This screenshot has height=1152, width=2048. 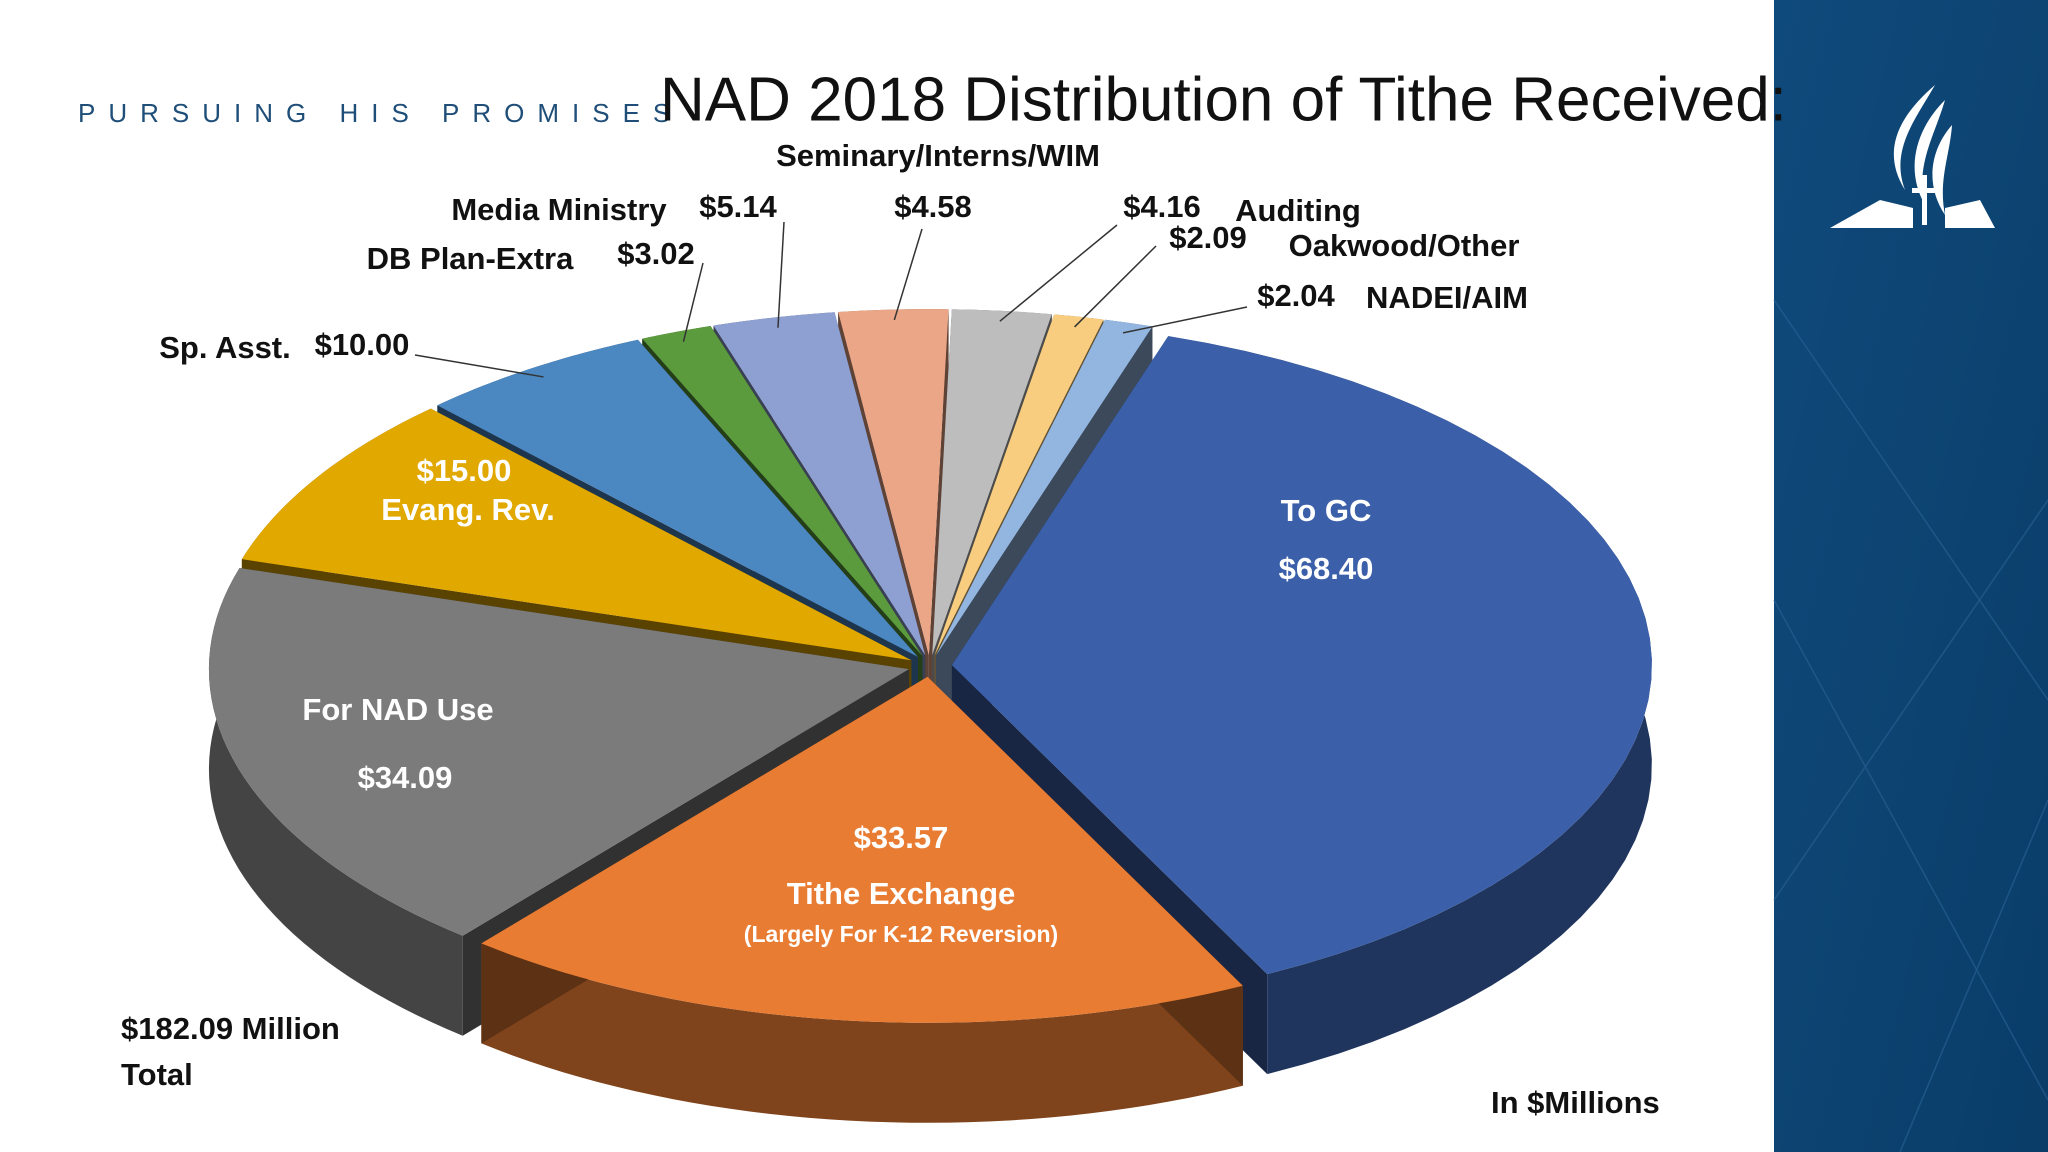 What do you see at coordinates (559, 209) in the screenshot?
I see `category-label: Media Ministry` at bounding box center [559, 209].